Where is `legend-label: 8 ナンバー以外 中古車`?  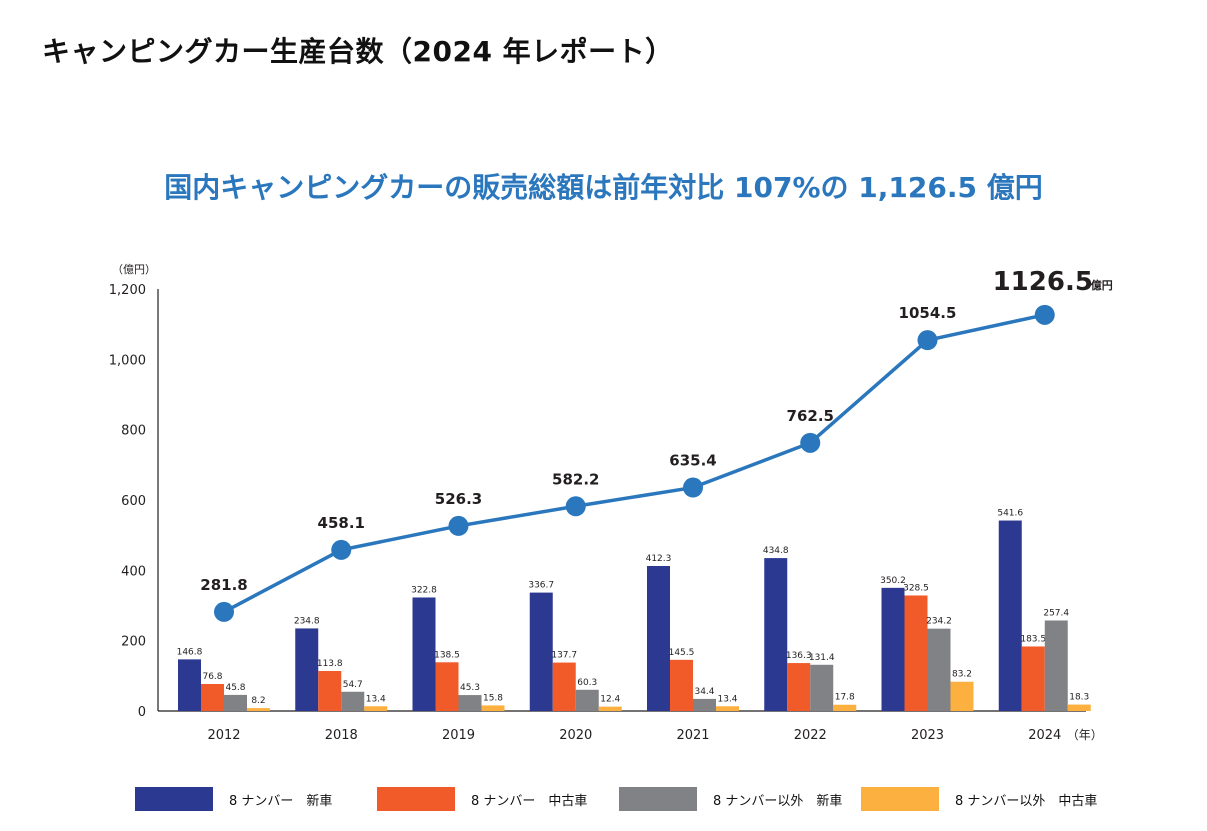
legend-label: 8 ナンバー以外 中古車 is located at coordinates (1026, 801).